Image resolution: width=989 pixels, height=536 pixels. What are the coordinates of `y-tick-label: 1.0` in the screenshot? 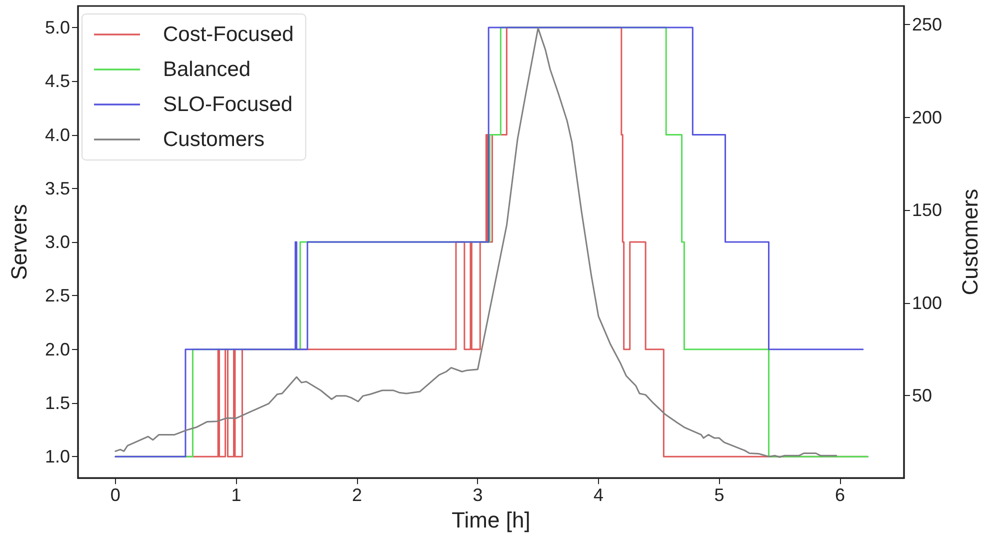 It's located at (57, 456).